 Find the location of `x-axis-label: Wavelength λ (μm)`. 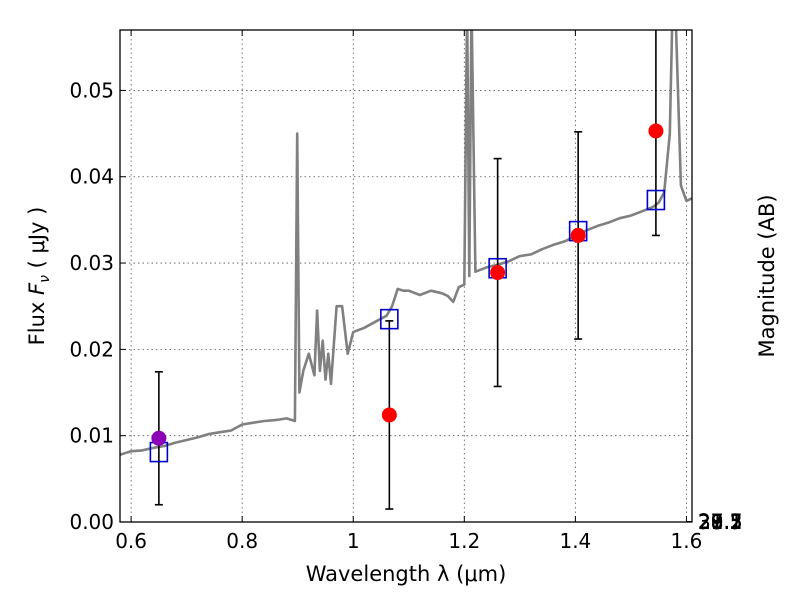

x-axis-label: Wavelength λ (μm) is located at coordinates (406, 574).